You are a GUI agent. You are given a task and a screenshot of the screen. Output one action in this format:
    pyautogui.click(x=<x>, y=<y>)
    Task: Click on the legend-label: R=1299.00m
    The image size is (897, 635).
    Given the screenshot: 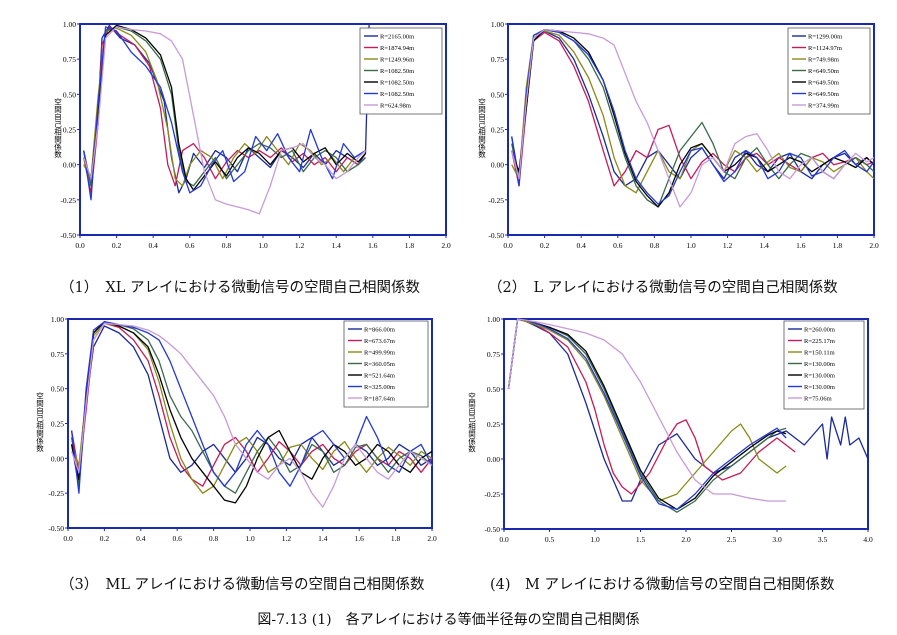 What is the action you would take?
    pyautogui.click(x=825, y=37)
    